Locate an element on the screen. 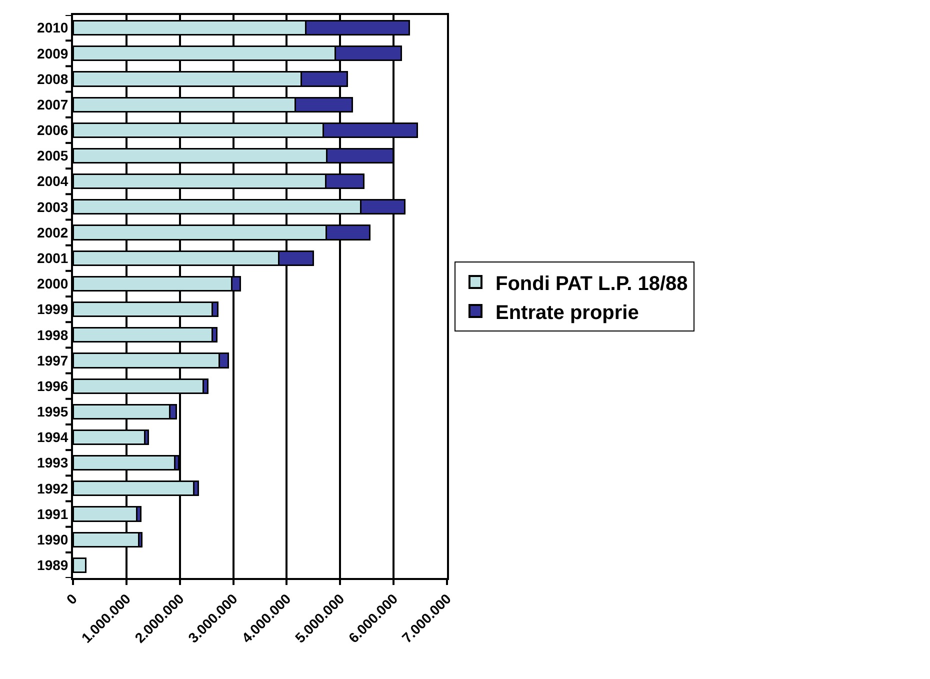 Image resolution: width=930 pixels, height=679 pixels. x-tick-label: 0 is located at coordinates (71, 599).